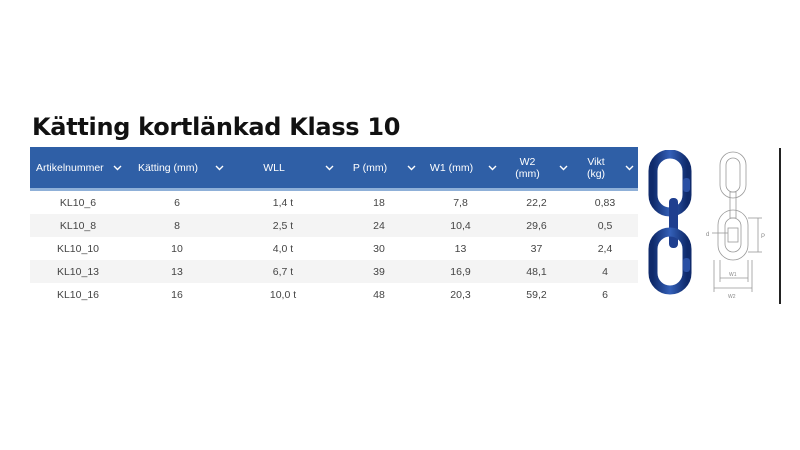 The height and width of the screenshot is (450, 800). What do you see at coordinates (536, 225) in the screenshot?
I see `table-cell: 29,6` at bounding box center [536, 225].